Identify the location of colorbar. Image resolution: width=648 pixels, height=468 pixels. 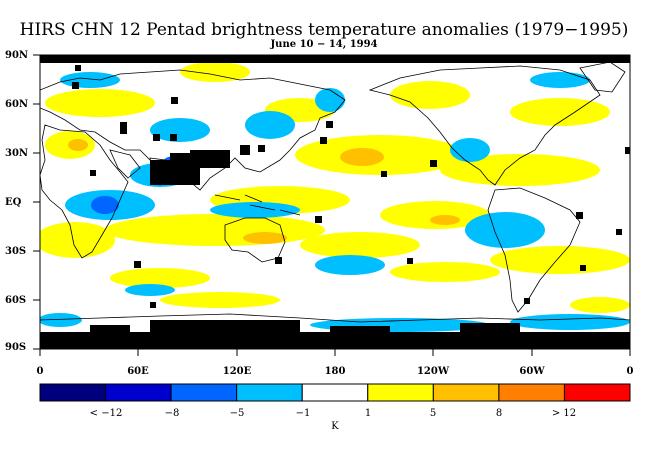
(335, 392).